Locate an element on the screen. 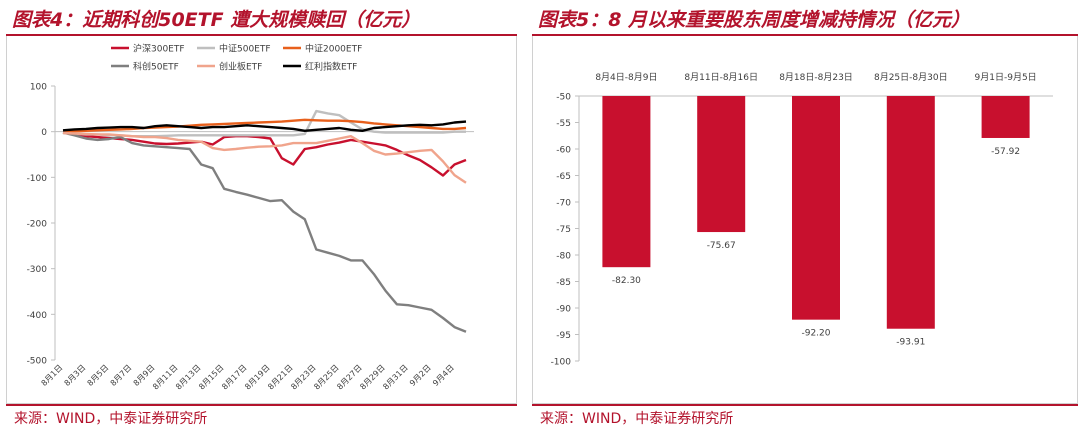  x-tick-label: 9月2日 is located at coordinates (420, 375).